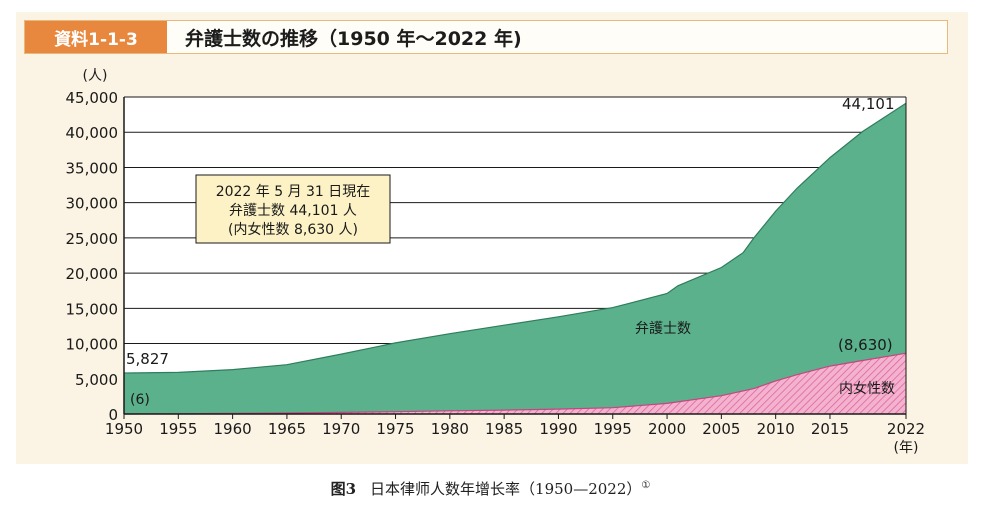 This screenshot has width=981, height=511. What do you see at coordinates (906, 448) in the screenshot?
I see `x-unit-label: (年)` at bounding box center [906, 448].